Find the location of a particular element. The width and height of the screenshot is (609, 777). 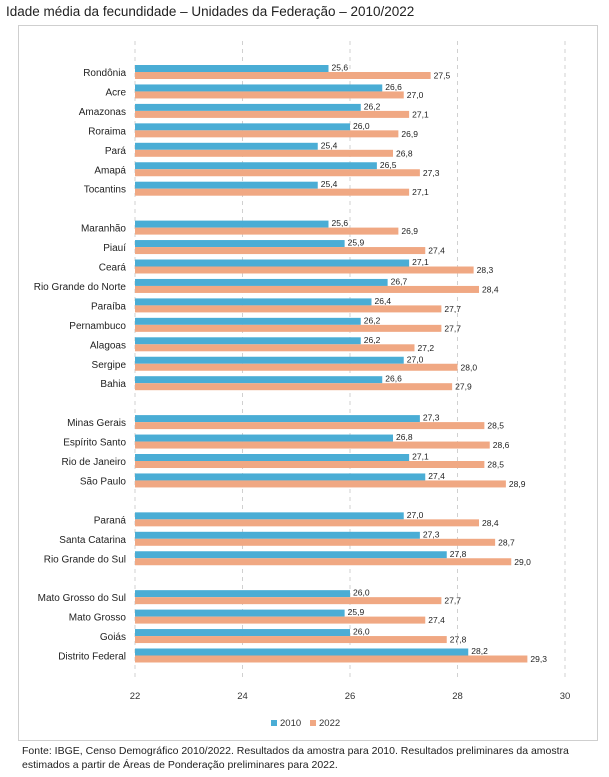

x-tick-label: 22 is located at coordinates (135, 696).